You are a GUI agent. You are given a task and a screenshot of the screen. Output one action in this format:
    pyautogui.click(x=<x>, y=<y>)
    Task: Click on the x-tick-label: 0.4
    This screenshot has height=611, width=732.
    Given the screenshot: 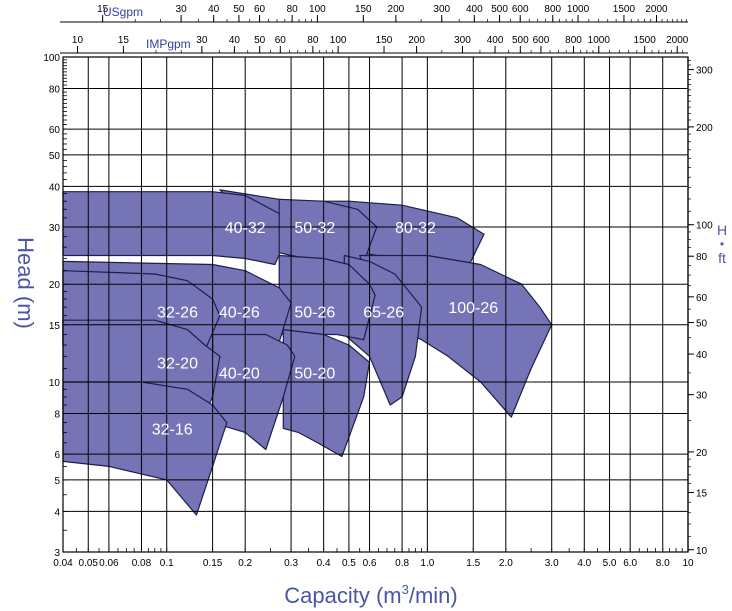 What is the action you would take?
    pyautogui.click(x=324, y=563)
    